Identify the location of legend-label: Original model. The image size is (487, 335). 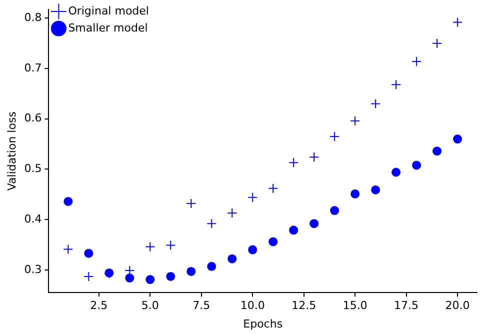
(108, 11).